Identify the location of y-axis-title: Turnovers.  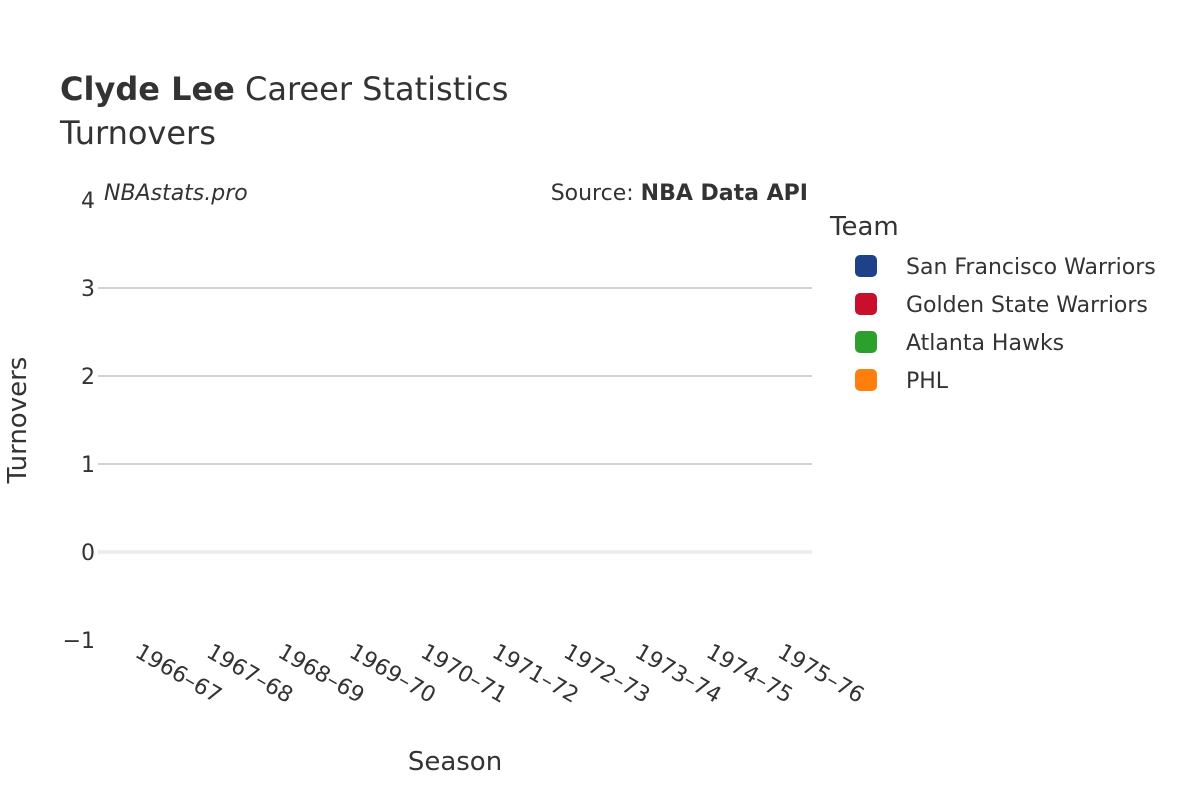
(18, 421).